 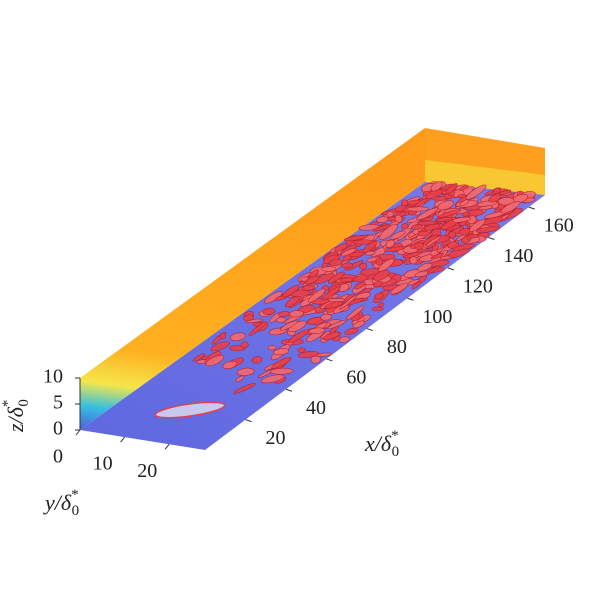 What do you see at coordinates (61, 503) in the screenshot?
I see `axis-label: y/δ* 0` at bounding box center [61, 503].